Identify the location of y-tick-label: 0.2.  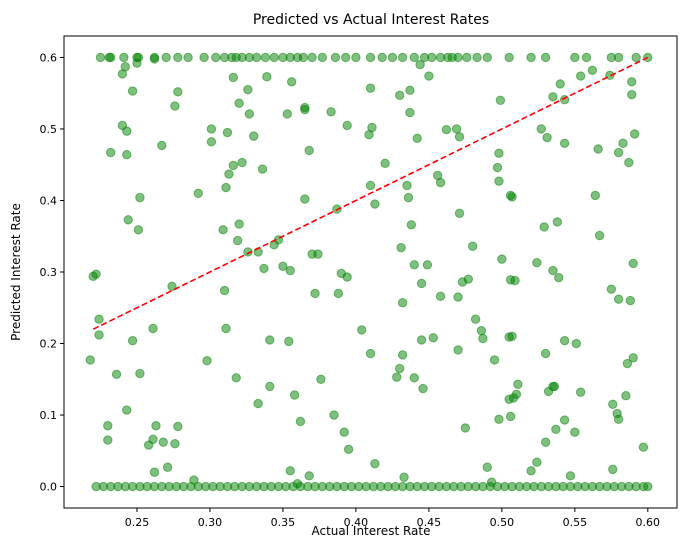
(49, 344).